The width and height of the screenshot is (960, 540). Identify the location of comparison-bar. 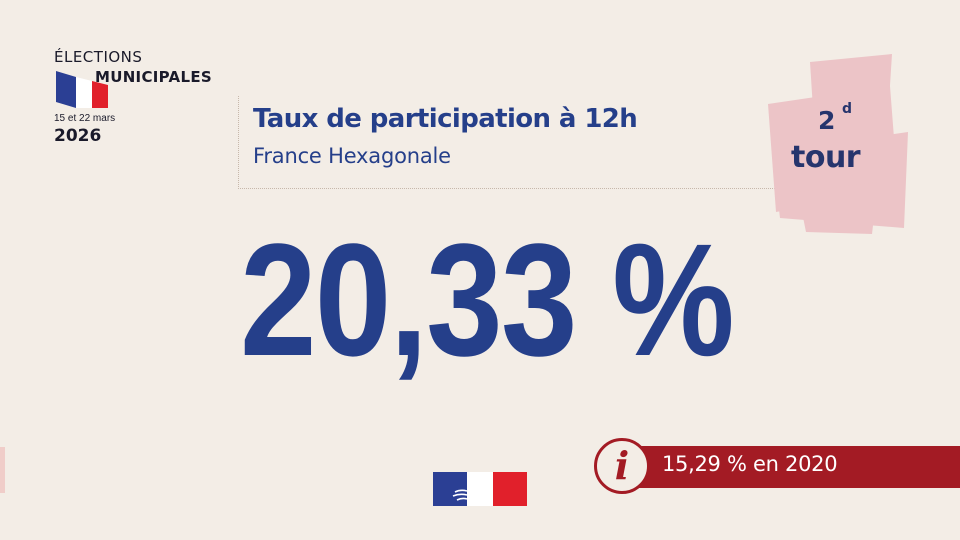
(795, 467).